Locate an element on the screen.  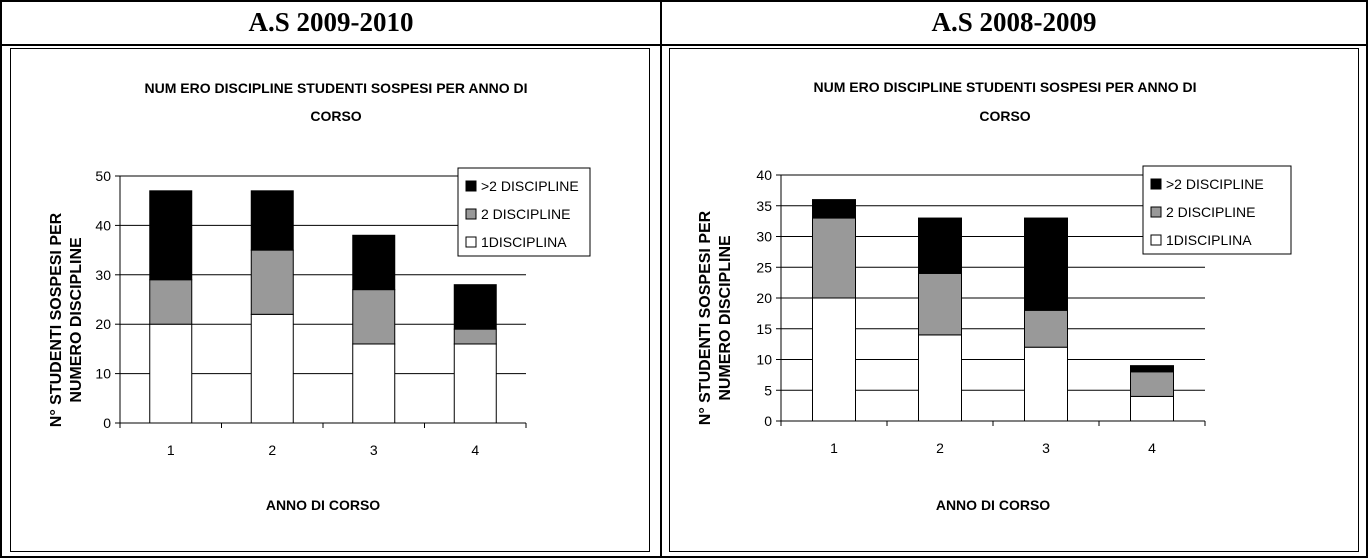
y-tick-label: 15 is located at coordinates (764, 329).